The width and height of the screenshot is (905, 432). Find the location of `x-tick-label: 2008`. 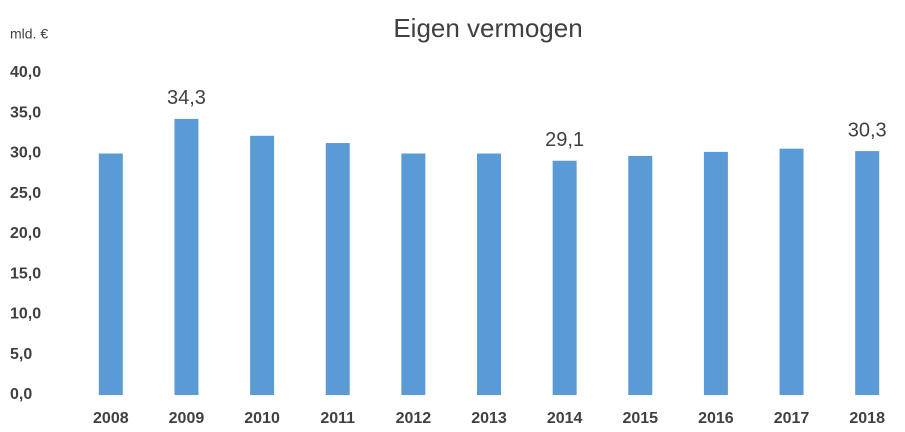

x-tick-label: 2008 is located at coordinates (111, 418).